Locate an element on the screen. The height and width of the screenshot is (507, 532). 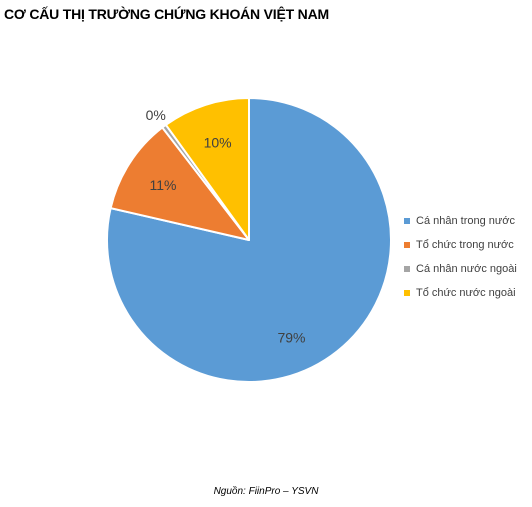
legend-label: Cá nhân nước ngoài is located at coordinates (466, 269).